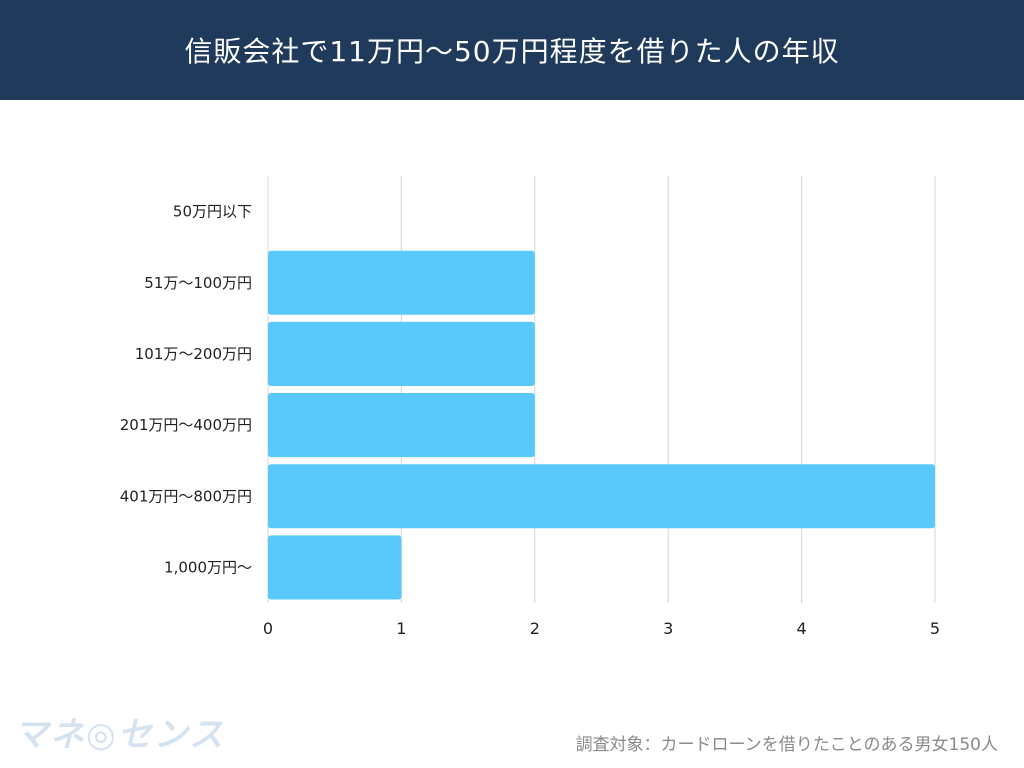 This screenshot has width=1024, height=768. What do you see at coordinates (268, 628) in the screenshot?
I see `x-tick-label: 0` at bounding box center [268, 628].